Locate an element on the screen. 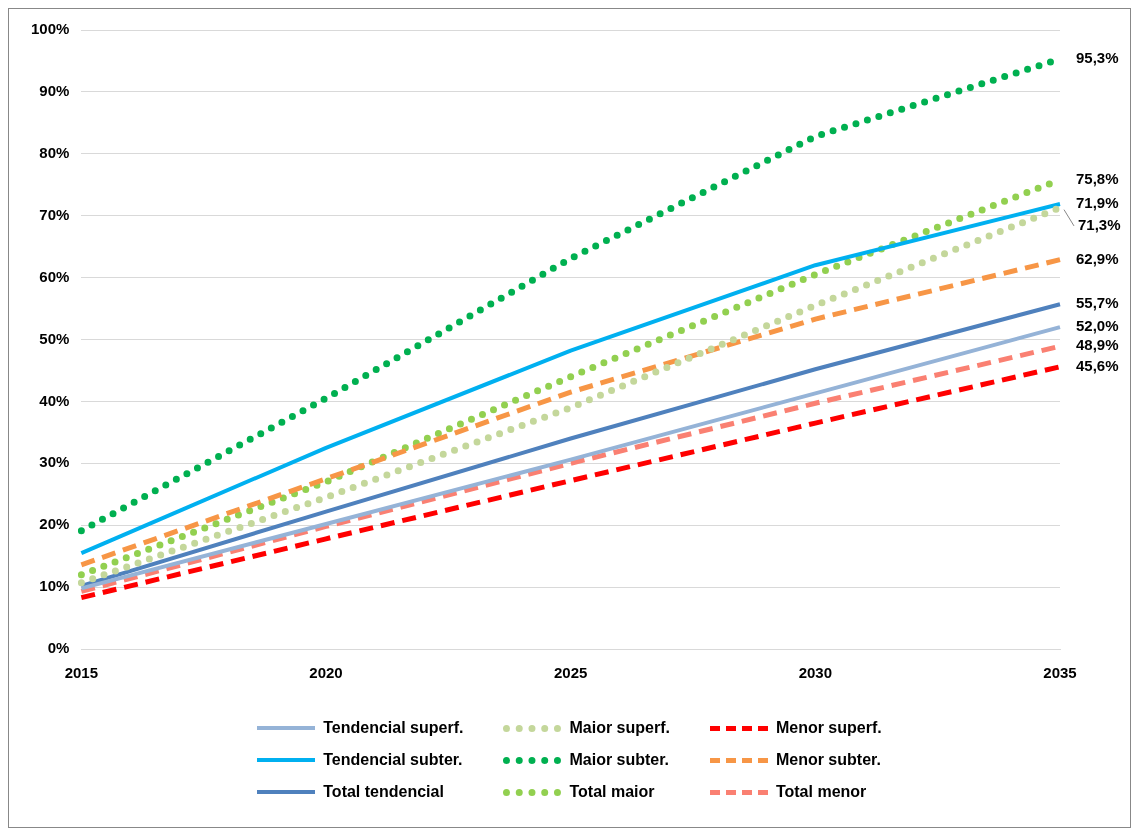  x-tick-label: 2025 is located at coordinates (570, 673).